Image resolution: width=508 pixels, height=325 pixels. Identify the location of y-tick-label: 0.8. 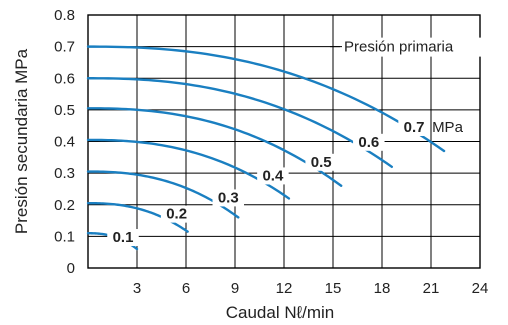
(64, 15).